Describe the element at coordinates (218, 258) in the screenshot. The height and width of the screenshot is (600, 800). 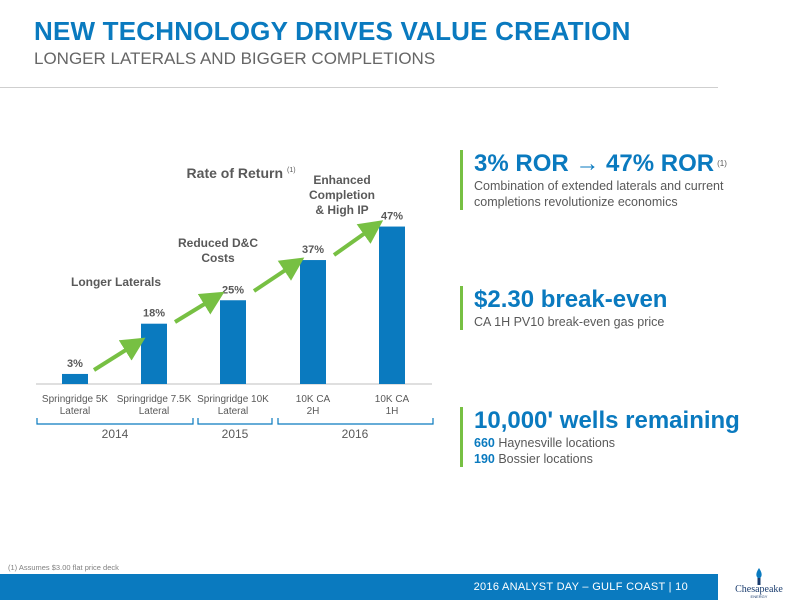
I see `transition-label-2-line-2: Costs` at that location.